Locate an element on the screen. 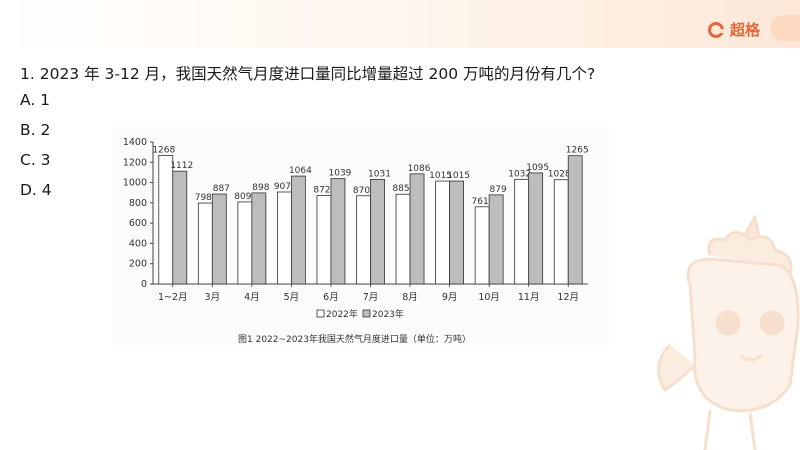  y-tick-label: 0 is located at coordinates (144, 284).